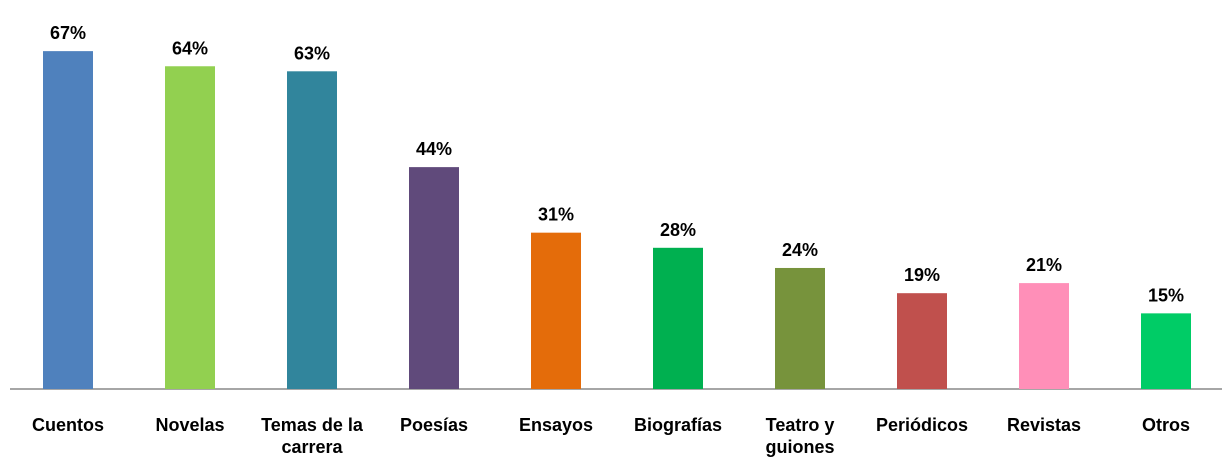 This screenshot has width=1222, height=469. Describe the element at coordinates (1165, 425) in the screenshot. I see `x-tick-label: Otros` at that location.